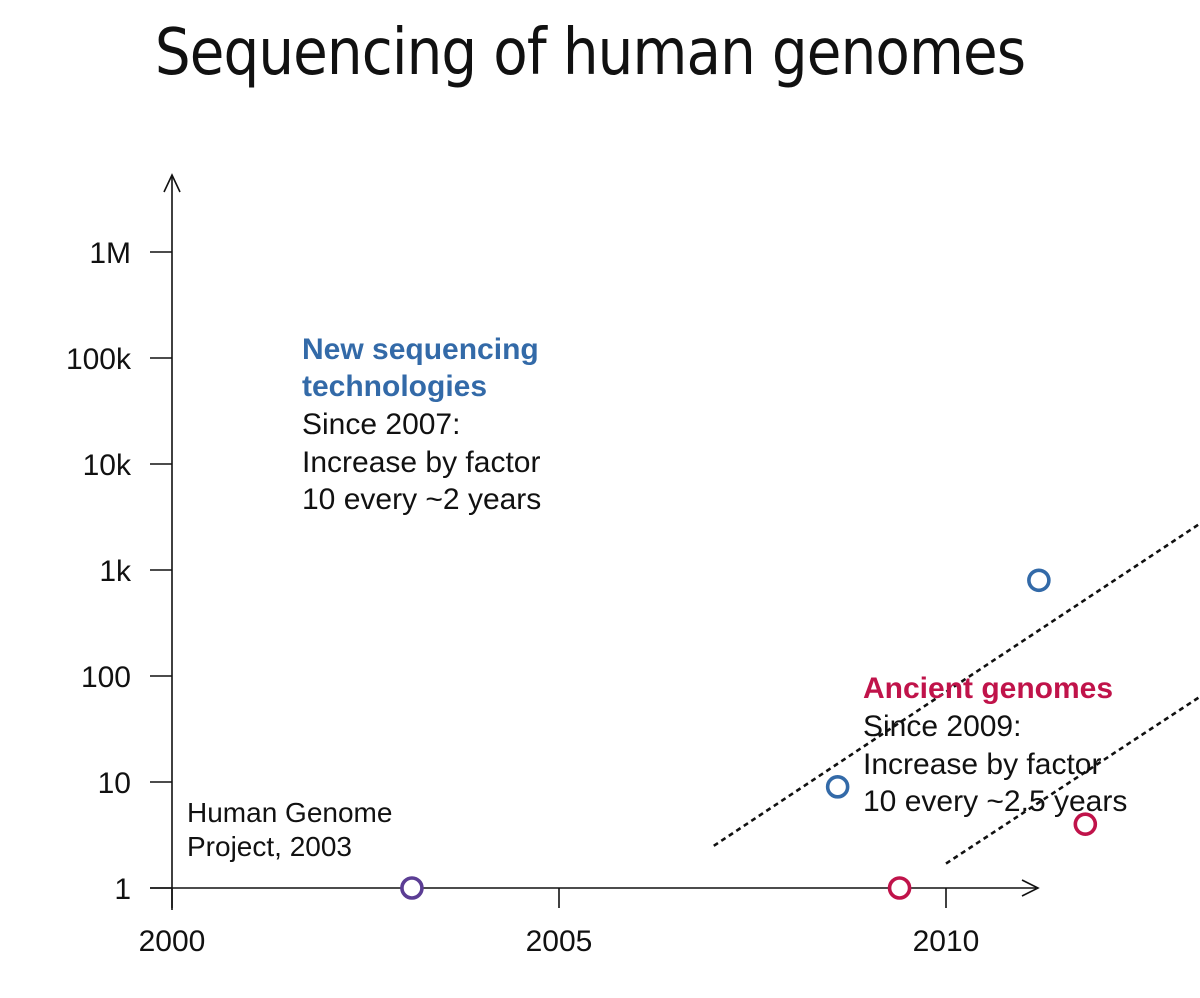 Image resolution: width=1200 pixels, height=998 pixels. I want to click on y-tick-label: 10k, so click(107, 465).